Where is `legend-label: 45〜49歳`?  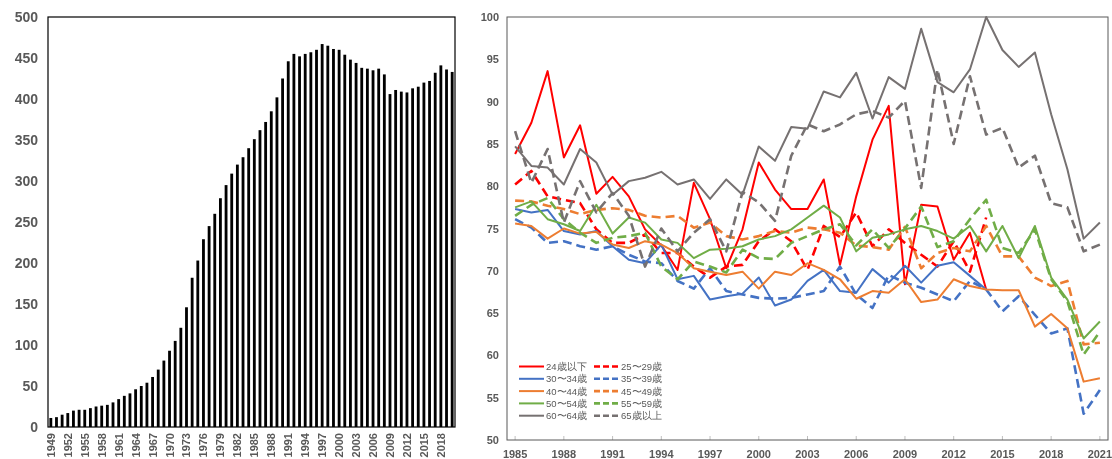 legend-label: 45〜49歳 is located at coordinates (642, 391).